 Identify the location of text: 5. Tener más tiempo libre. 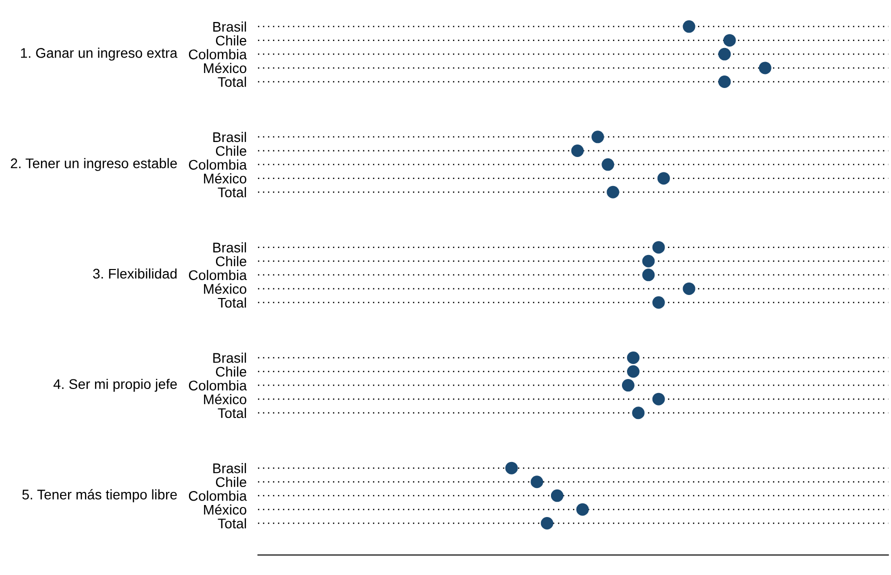
(99, 495).